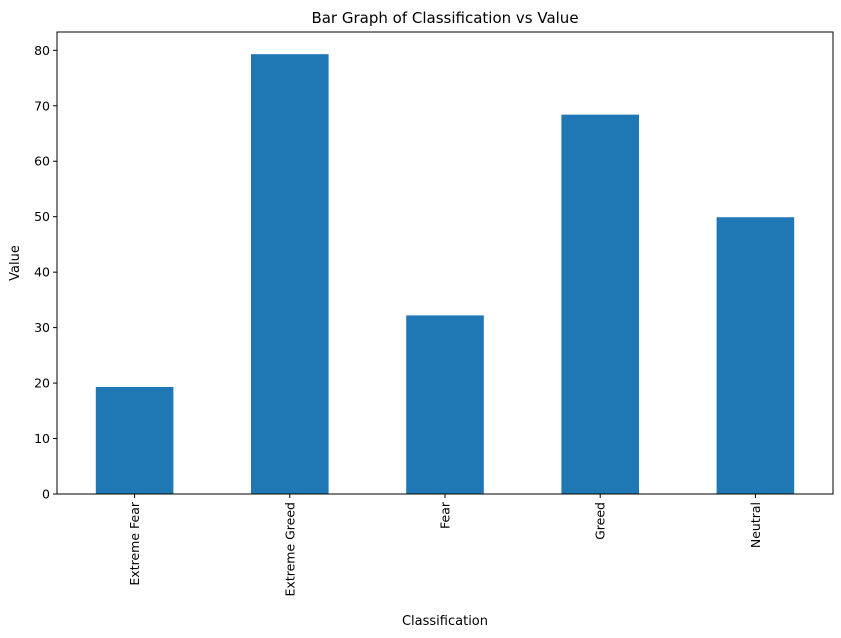  Describe the element at coordinates (445, 621) in the screenshot. I see `x-axis-label: Classification` at that location.